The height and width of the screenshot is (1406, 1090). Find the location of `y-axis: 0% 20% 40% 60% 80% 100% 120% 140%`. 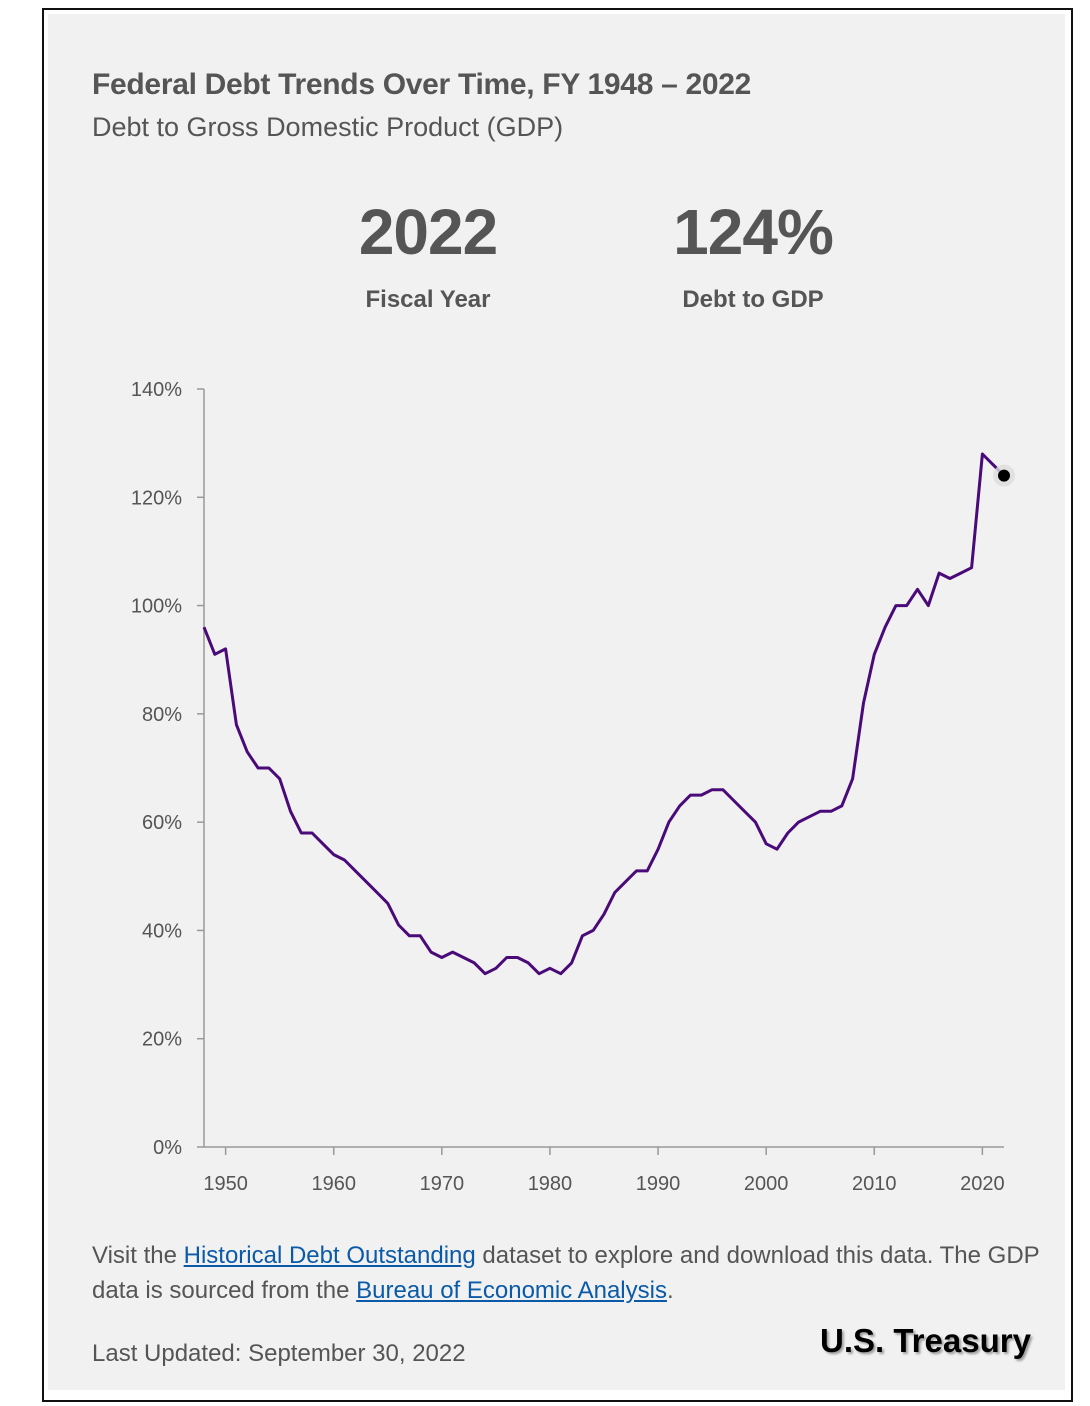

y-axis: 0% 20% 40% 60% 80% 100% 120% 140% is located at coordinates (168, 769).